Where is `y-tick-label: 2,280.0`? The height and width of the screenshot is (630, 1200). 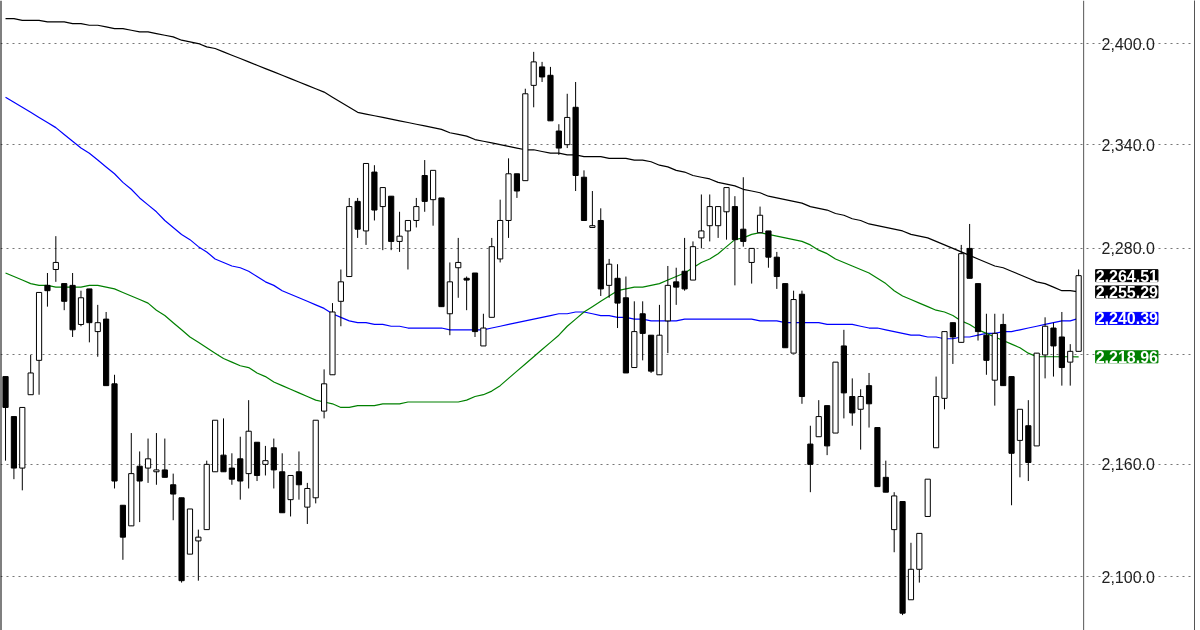
y-tick-label: 2,280.0 is located at coordinates (1128, 249).